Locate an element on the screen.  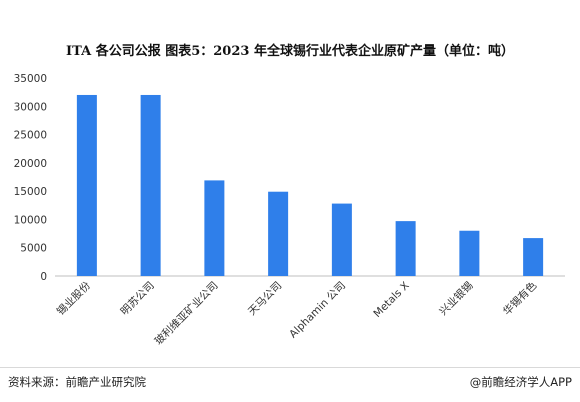
y-tick-label: 10000 is located at coordinates (30, 220).